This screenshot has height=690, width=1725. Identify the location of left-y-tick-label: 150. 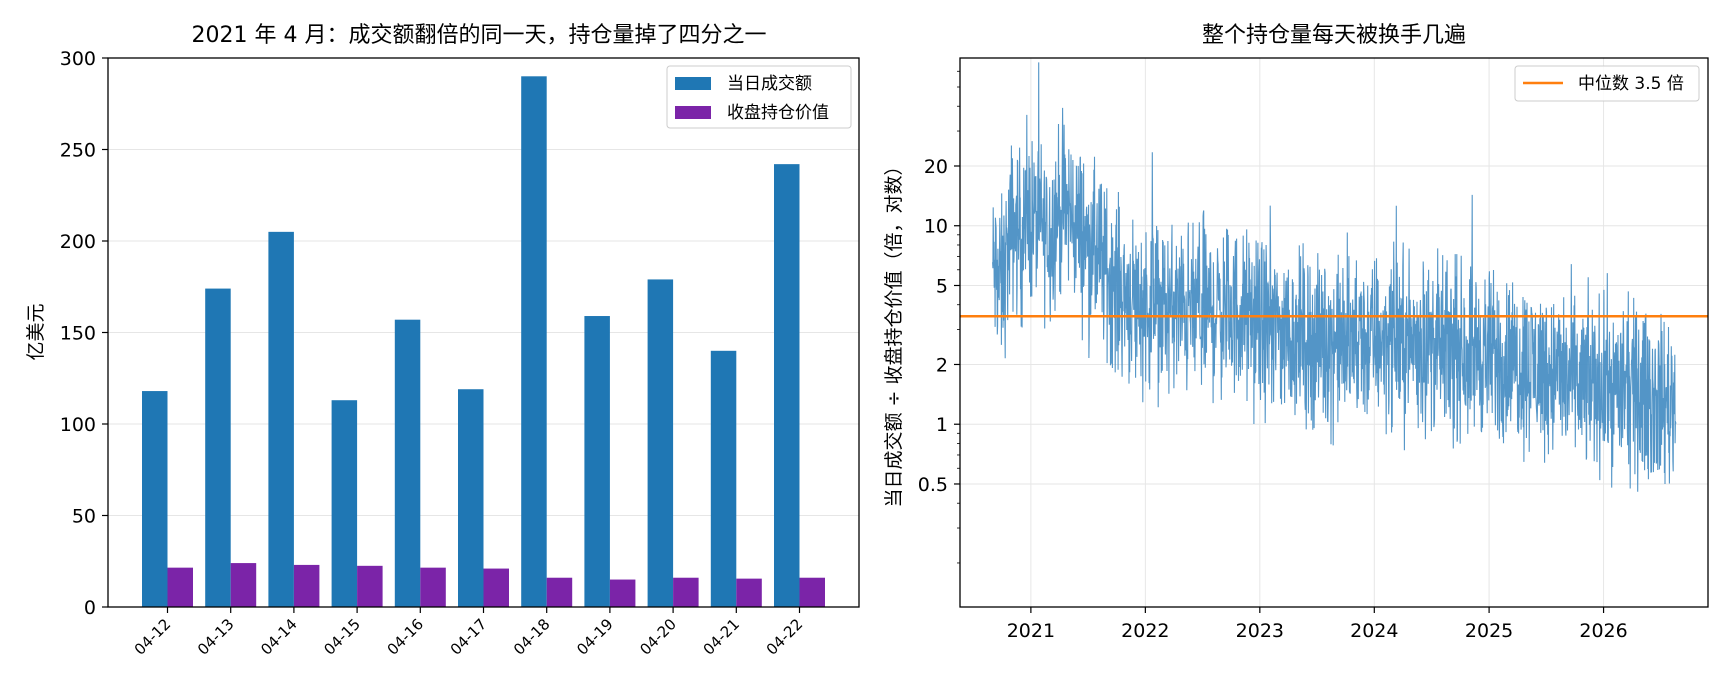
(78, 334).